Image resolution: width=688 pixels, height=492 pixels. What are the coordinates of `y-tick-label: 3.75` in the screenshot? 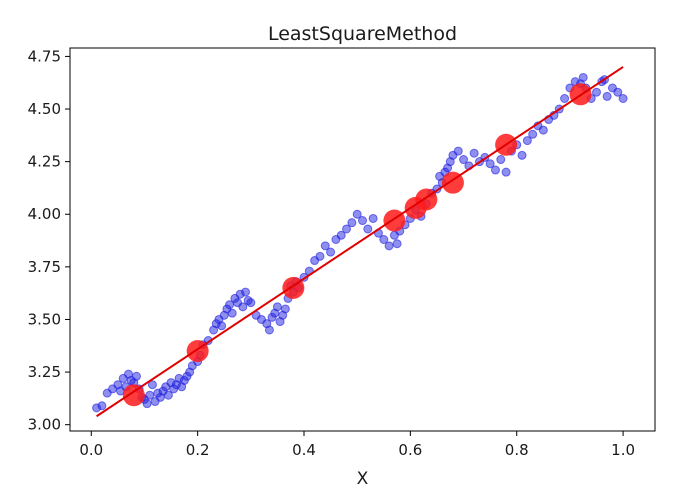 It's located at (44, 267).